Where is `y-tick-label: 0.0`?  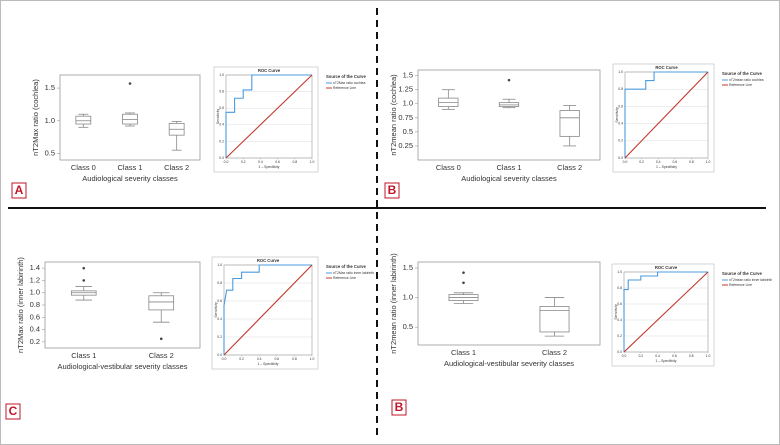 y-tick-label: 0.0 is located at coordinates (219, 355).